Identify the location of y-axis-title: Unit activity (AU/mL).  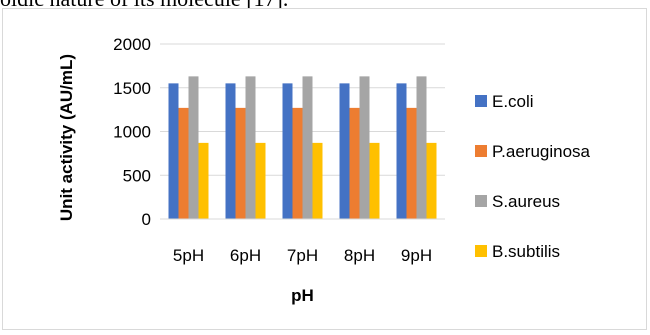
(66, 137).